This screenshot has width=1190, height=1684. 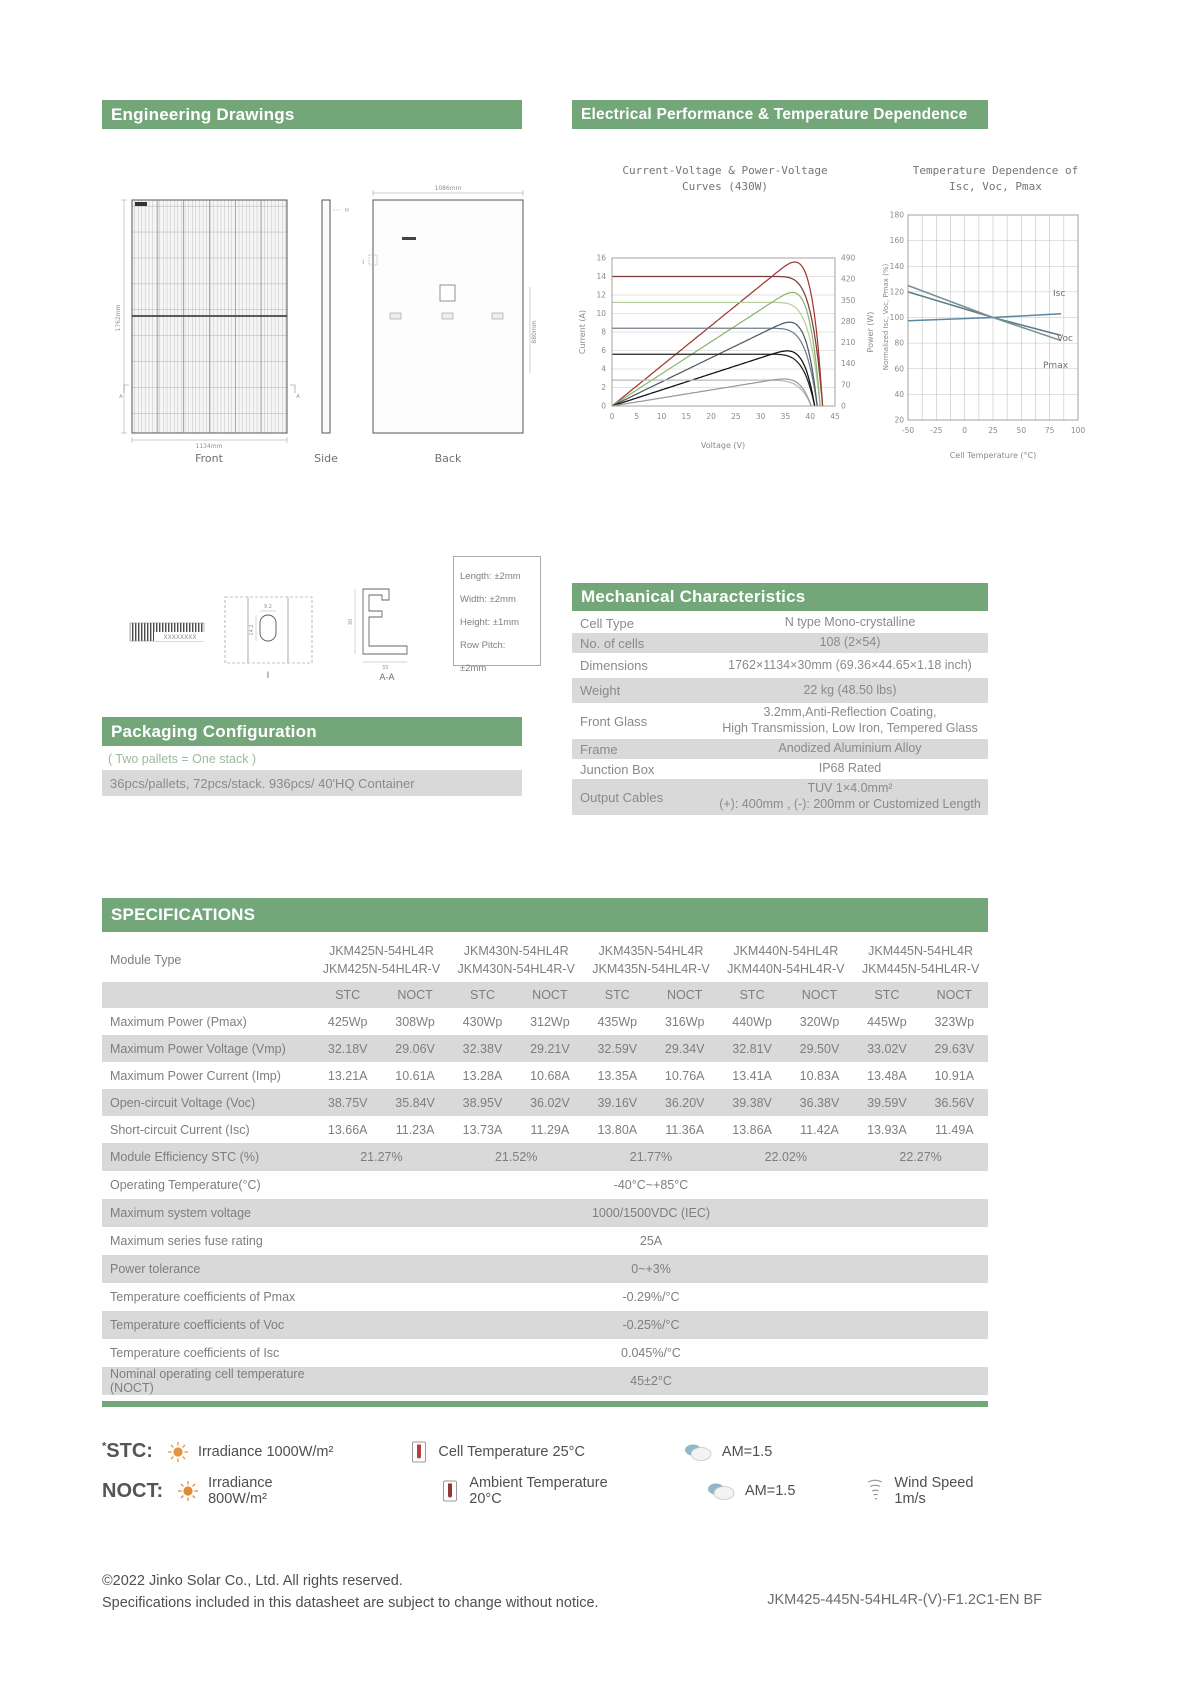 What do you see at coordinates (415, 1102) in the screenshot?
I see `spec-value: 35.84V` at bounding box center [415, 1102].